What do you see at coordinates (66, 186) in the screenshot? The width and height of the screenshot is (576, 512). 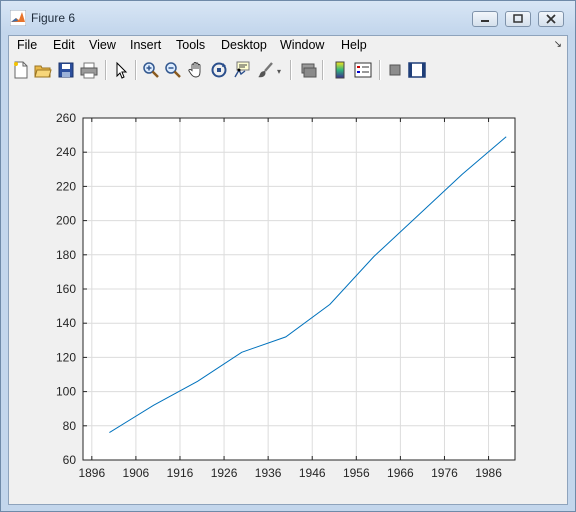 I see `y-tick-label: 220` at bounding box center [66, 186].